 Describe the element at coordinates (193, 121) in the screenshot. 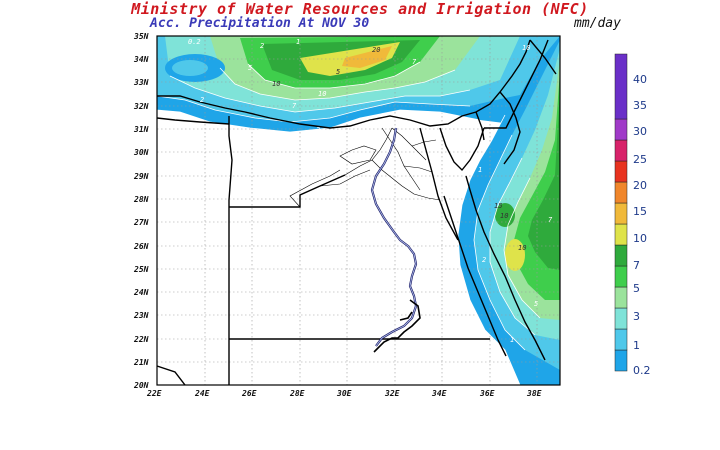

I see `libya-inner-border` at that location.